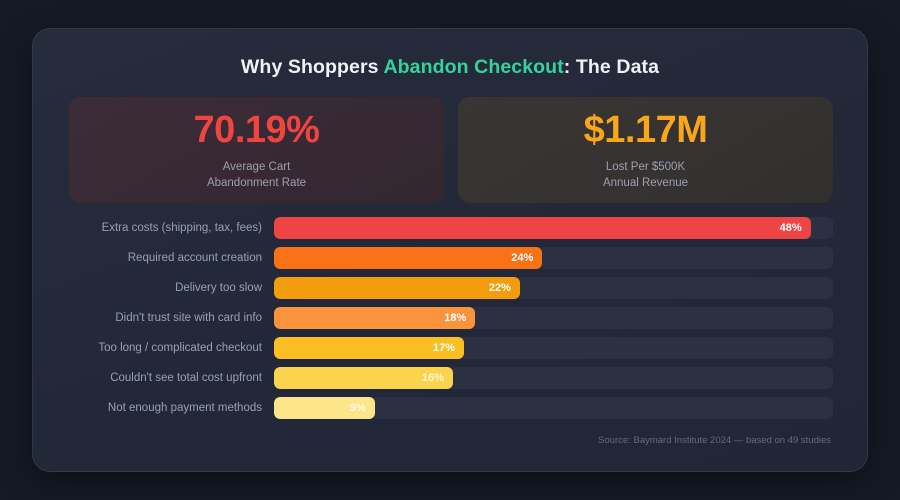 The height and width of the screenshot is (500, 900). I want to click on bar-row: Extra costs (shipping, tax, fees) 48%, so click(451, 228).